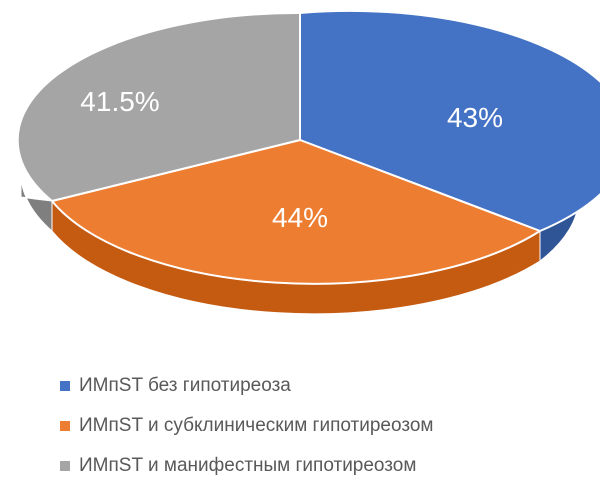 The height and width of the screenshot is (493, 600). I want to click on legend-item-orange: ИМпST и субклиническим гипотиреозом, so click(246, 426).